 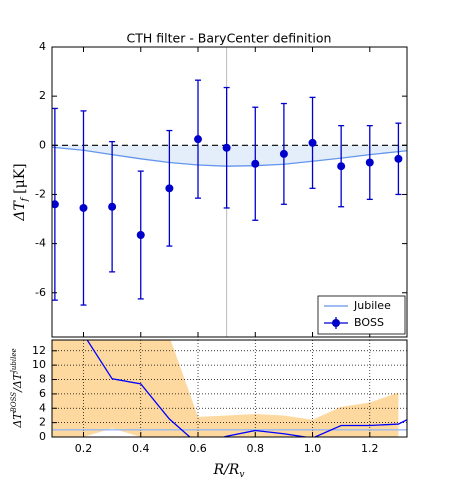 I want to click on y-tick-label: 6, so click(x=42, y=393).